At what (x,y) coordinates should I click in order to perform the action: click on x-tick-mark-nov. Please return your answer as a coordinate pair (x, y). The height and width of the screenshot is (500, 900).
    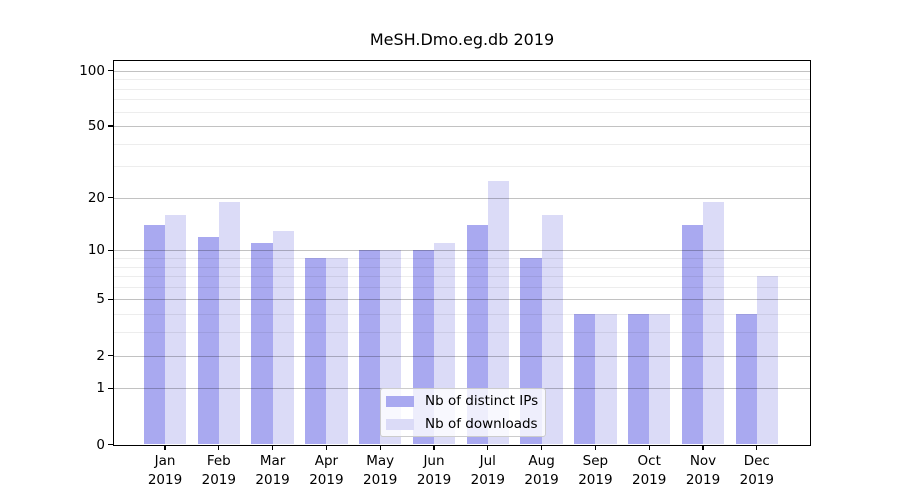
    Looking at the image, I should click on (703, 447).